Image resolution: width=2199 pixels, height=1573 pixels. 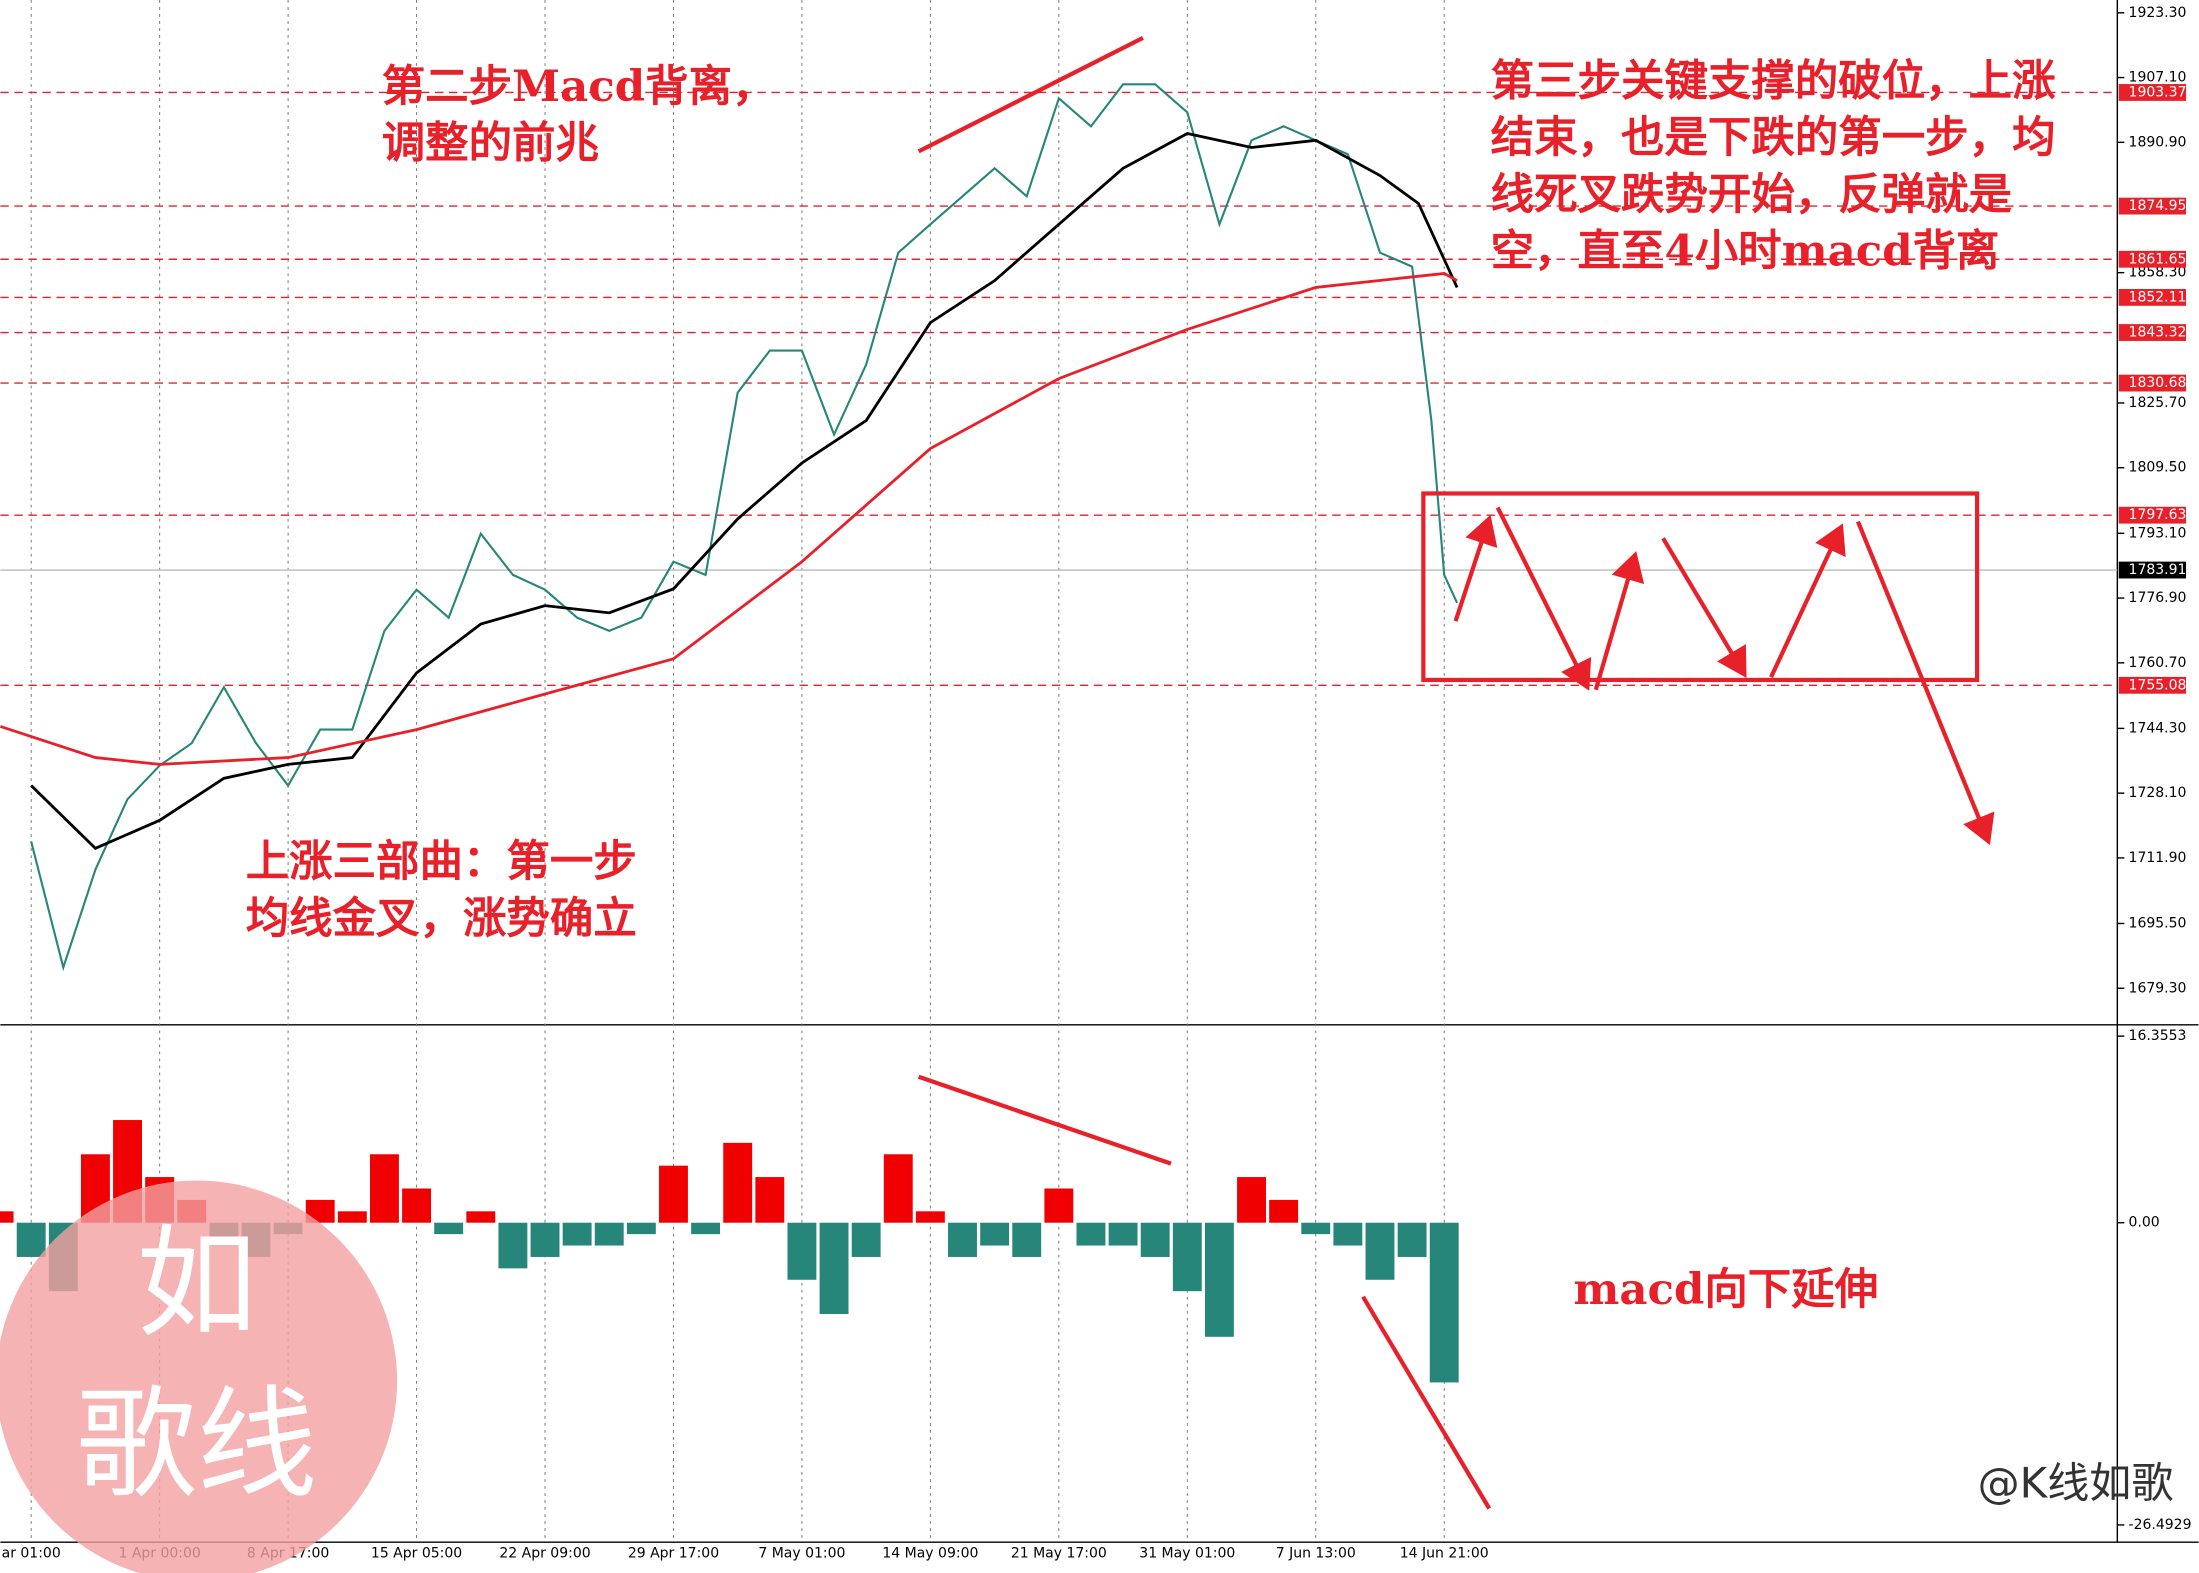 What do you see at coordinates (2144, 1223) in the screenshot?
I see `y-tick-label: 0.00` at bounding box center [2144, 1223].